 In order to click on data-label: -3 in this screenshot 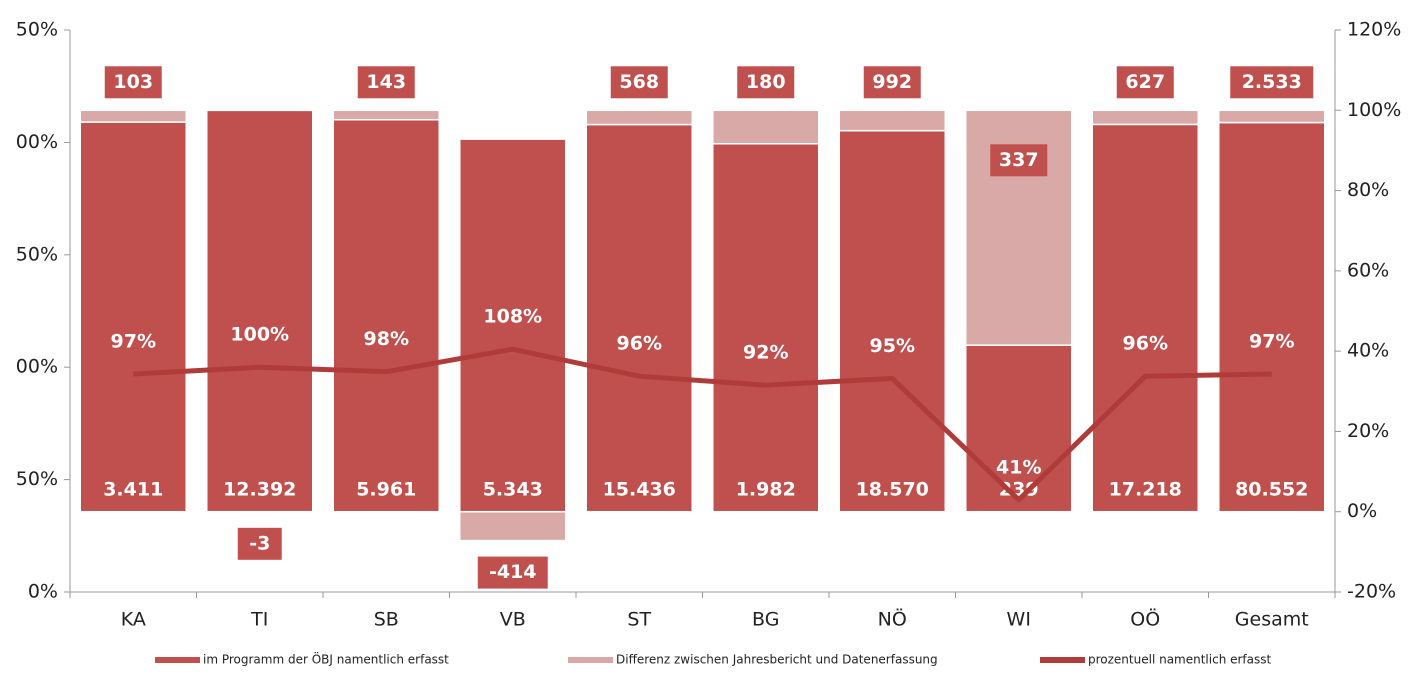, I will do `click(259, 543)`.